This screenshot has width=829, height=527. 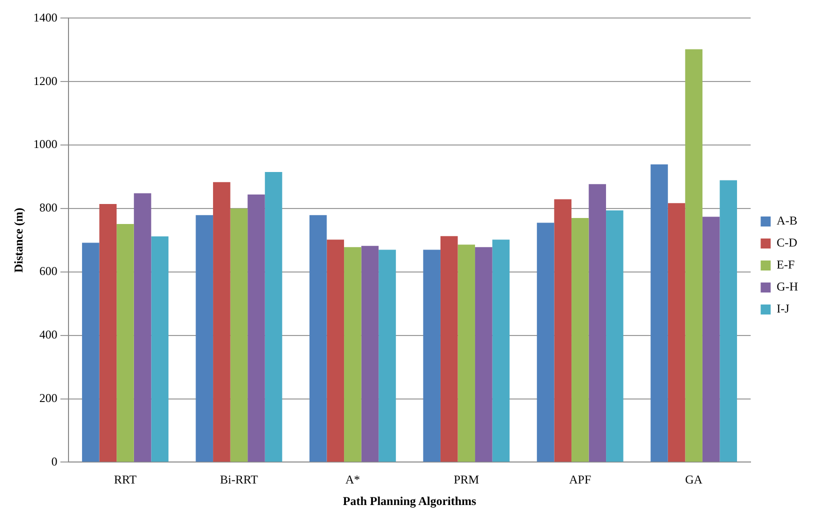 What do you see at coordinates (783, 309) in the screenshot?
I see `legend-label: I-J` at bounding box center [783, 309].